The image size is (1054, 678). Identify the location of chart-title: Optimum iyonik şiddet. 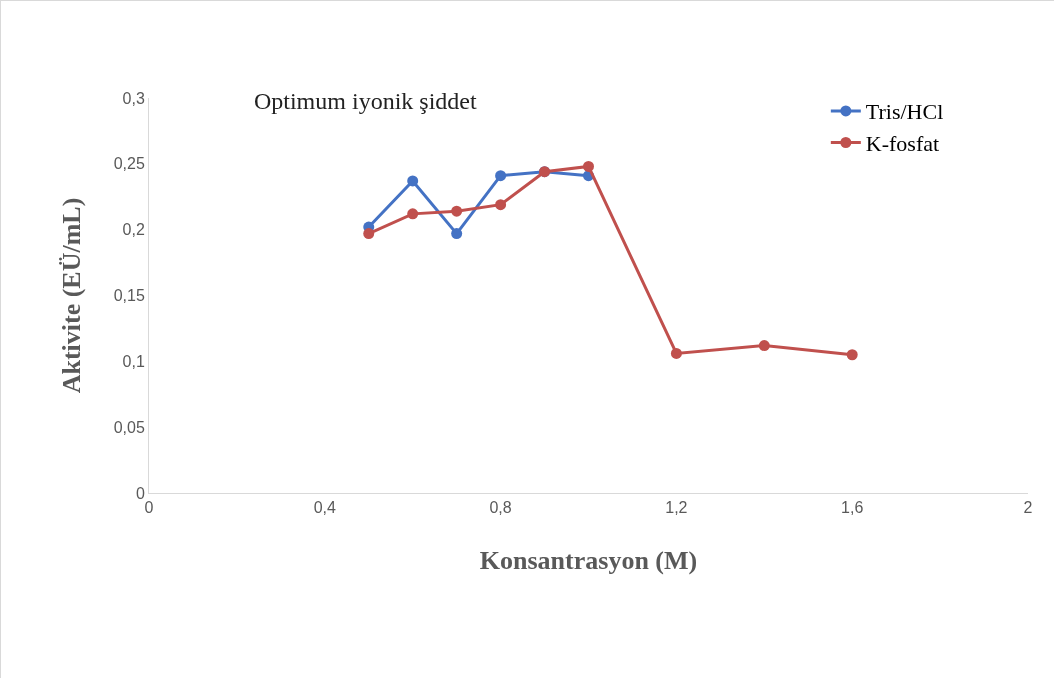
(365, 101).